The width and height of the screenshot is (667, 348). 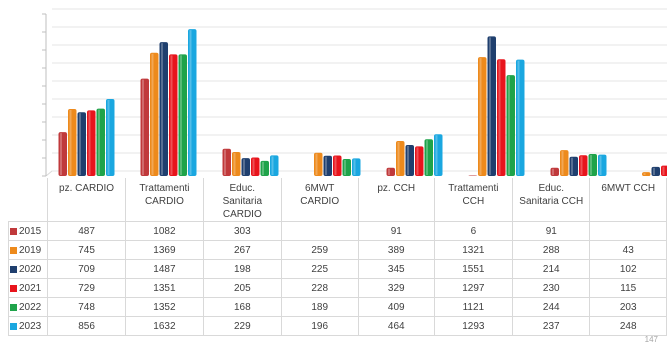 What do you see at coordinates (319, 250) in the screenshot?
I see `table-cell: 259` at bounding box center [319, 250].